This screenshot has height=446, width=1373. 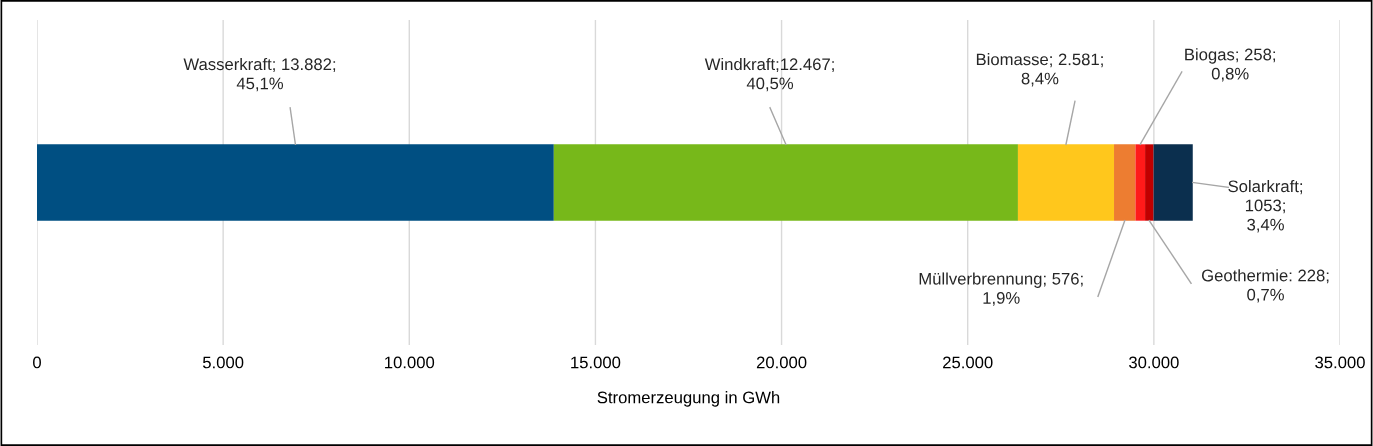 I want to click on x-tick-label: 15.000, so click(x=596, y=362).